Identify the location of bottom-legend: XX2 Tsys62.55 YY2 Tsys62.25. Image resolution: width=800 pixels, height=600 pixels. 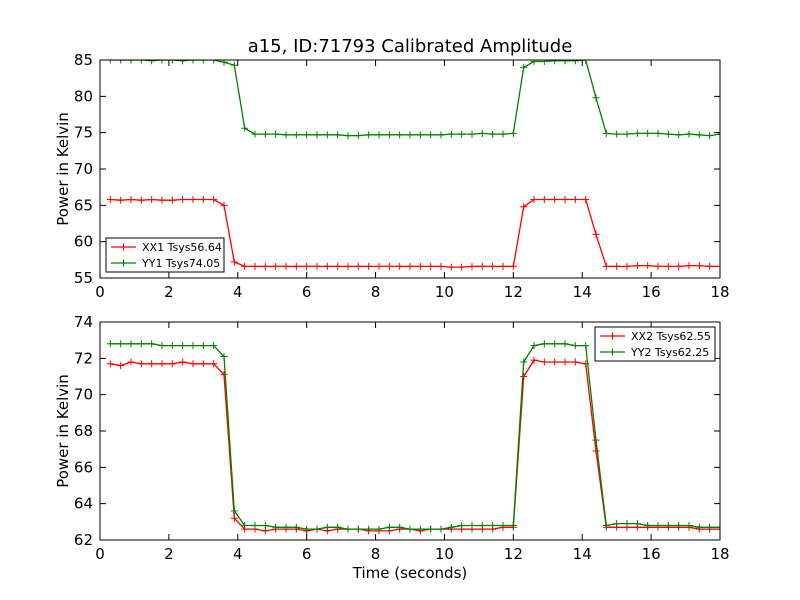
(655, 344).